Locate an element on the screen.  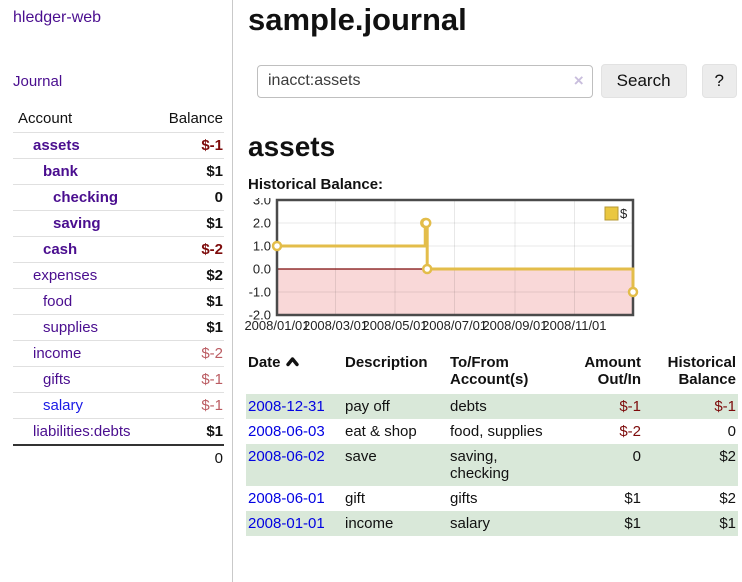
account-link-checking: checking is located at coordinates (86, 197).